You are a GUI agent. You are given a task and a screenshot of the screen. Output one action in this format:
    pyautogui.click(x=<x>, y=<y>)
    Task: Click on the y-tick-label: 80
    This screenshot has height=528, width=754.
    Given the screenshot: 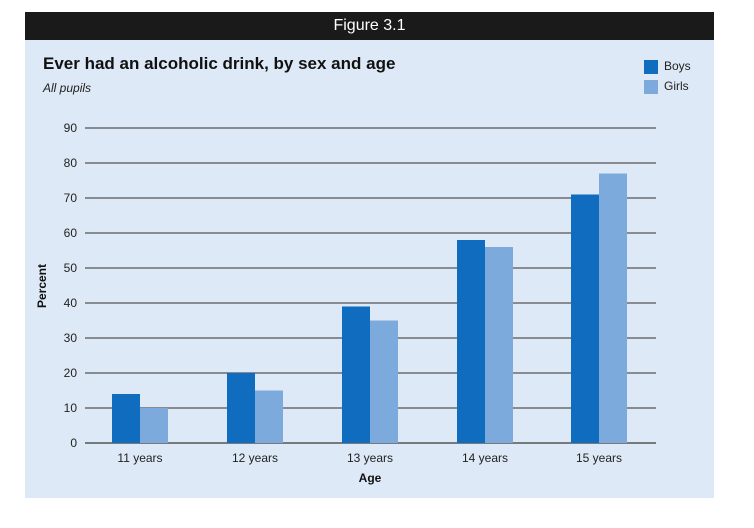 What is the action you would take?
    pyautogui.click(x=71, y=163)
    